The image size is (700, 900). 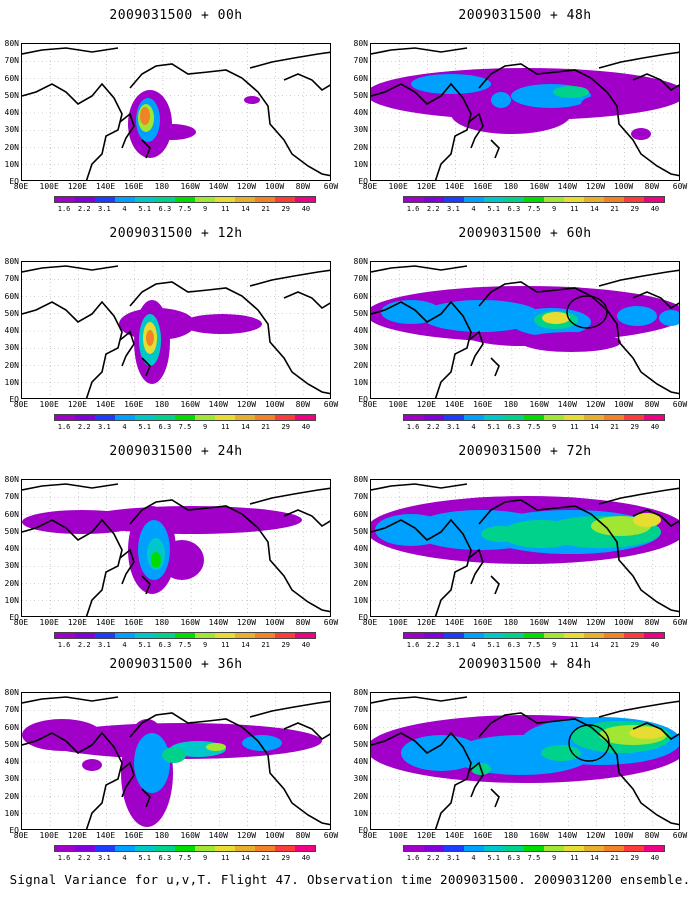 I want to click on colorbar-label: 1.6, so click(x=413, y=858).